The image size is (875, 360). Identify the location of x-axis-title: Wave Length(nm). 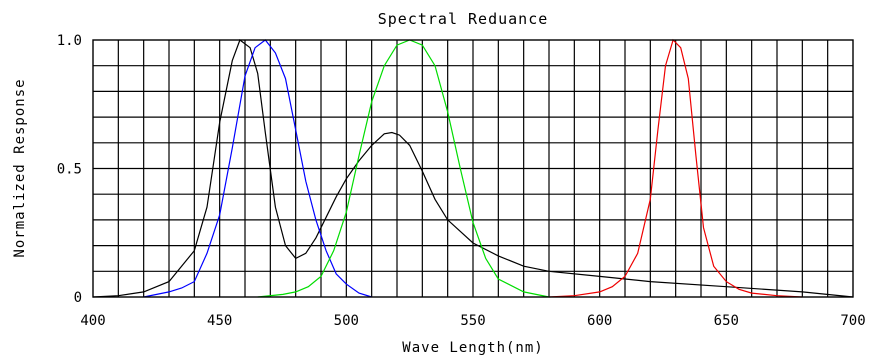
(472, 348).